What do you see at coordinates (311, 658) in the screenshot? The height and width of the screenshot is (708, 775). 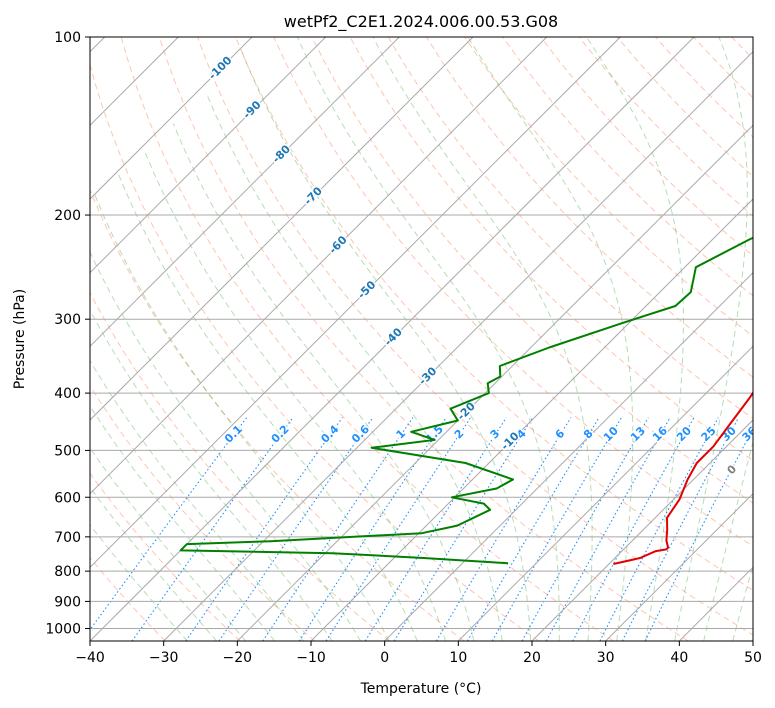 I see `x-tick-label: −10` at bounding box center [311, 658].